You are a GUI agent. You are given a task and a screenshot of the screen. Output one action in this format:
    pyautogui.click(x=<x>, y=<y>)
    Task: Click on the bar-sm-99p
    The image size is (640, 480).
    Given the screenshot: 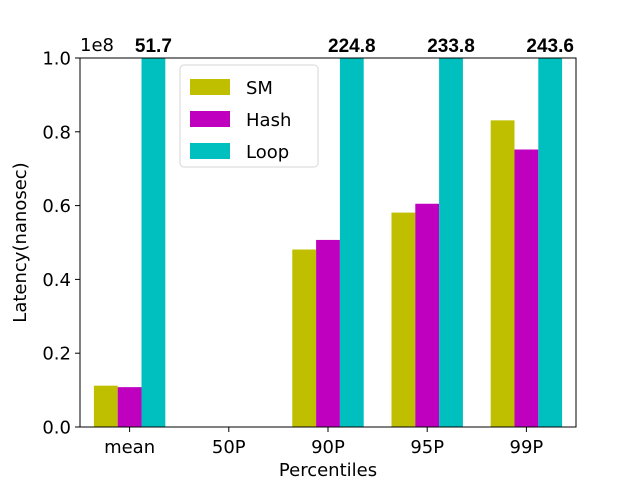 What is the action you would take?
    pyautogui.click(x=502, y=274)
    